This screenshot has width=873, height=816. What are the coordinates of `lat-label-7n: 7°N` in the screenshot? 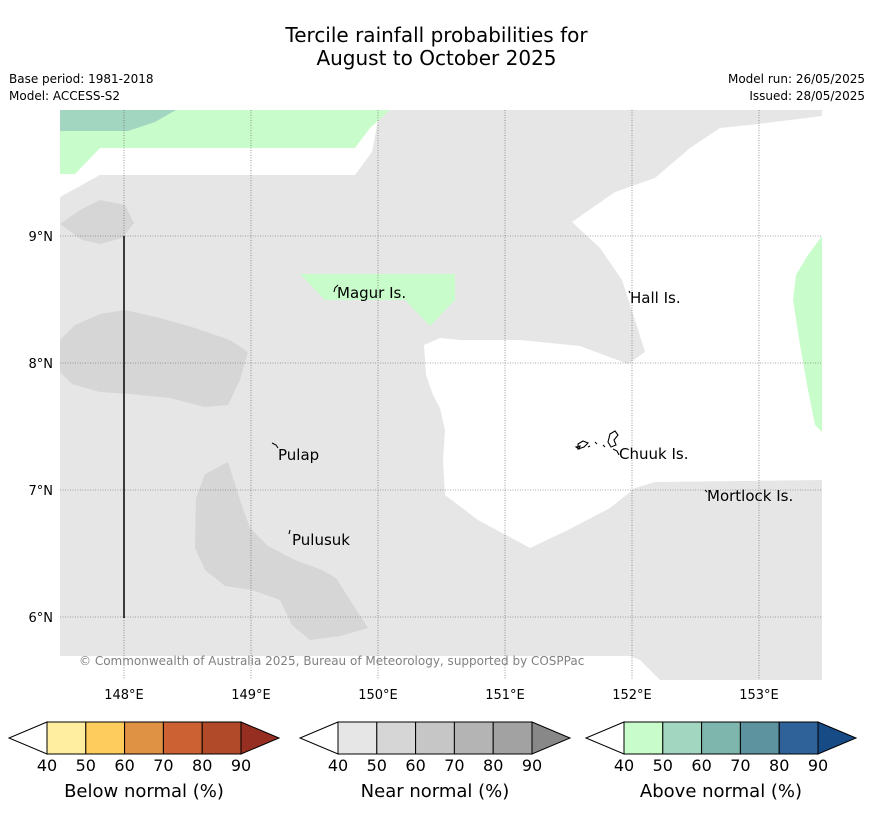 It's located at (41, 491).